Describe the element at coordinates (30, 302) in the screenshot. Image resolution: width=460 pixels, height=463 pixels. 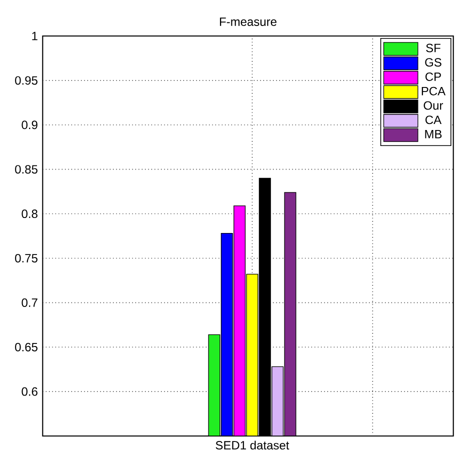
I see `y-tick-label: 0.7` at that location.